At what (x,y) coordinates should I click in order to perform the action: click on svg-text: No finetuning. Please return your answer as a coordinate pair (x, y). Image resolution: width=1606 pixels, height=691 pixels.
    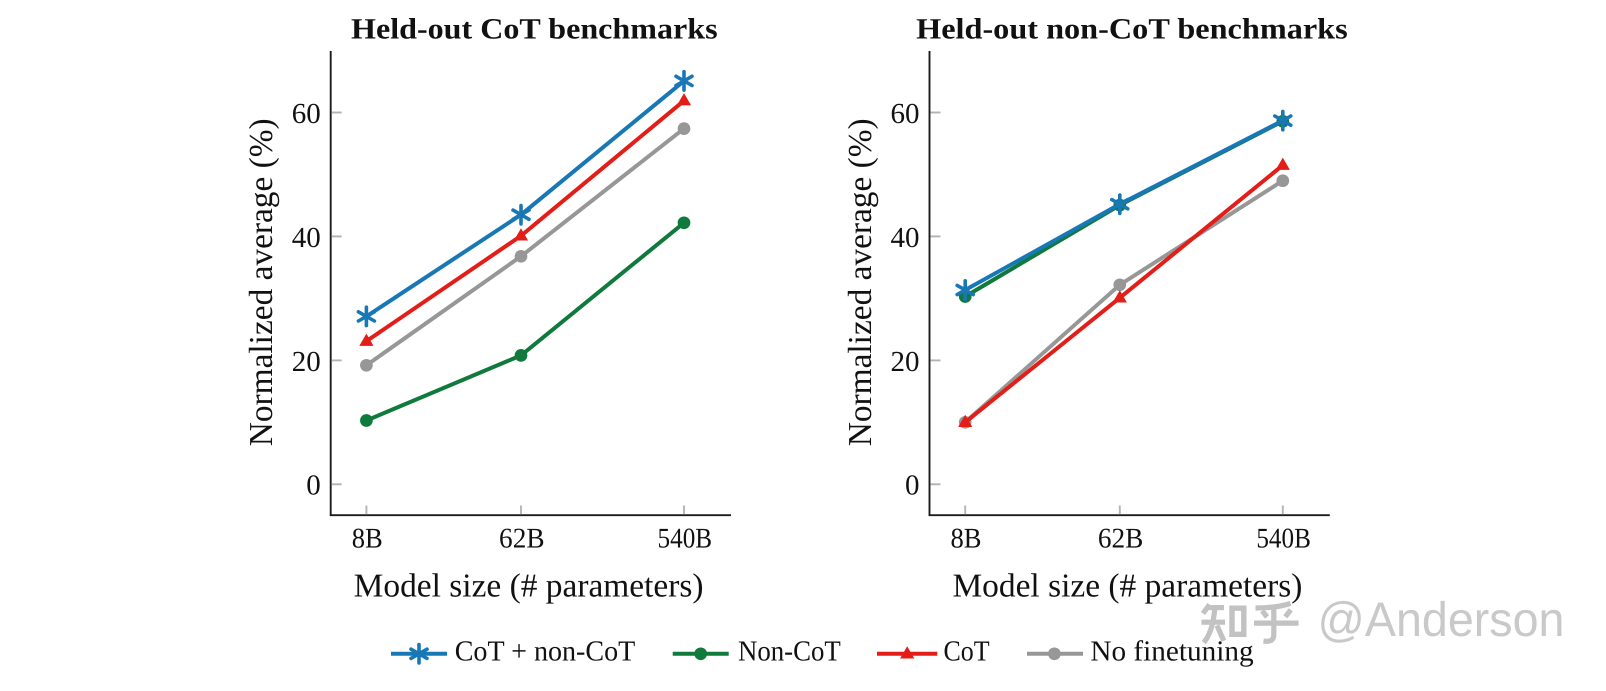
    Looking at the image, I should click on (1171, 651).